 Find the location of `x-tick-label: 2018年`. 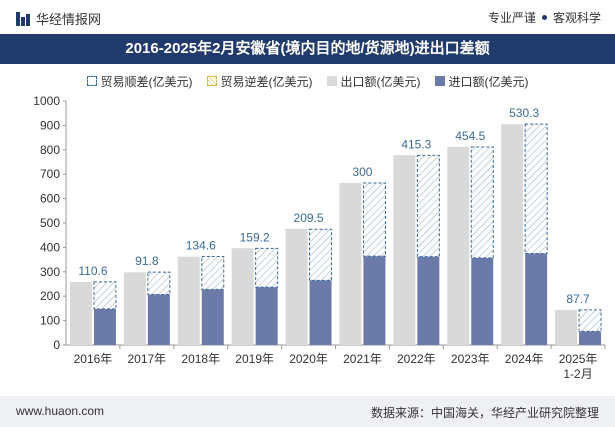

x-tick-label: 2018年 is located at coordinates (200, 359).